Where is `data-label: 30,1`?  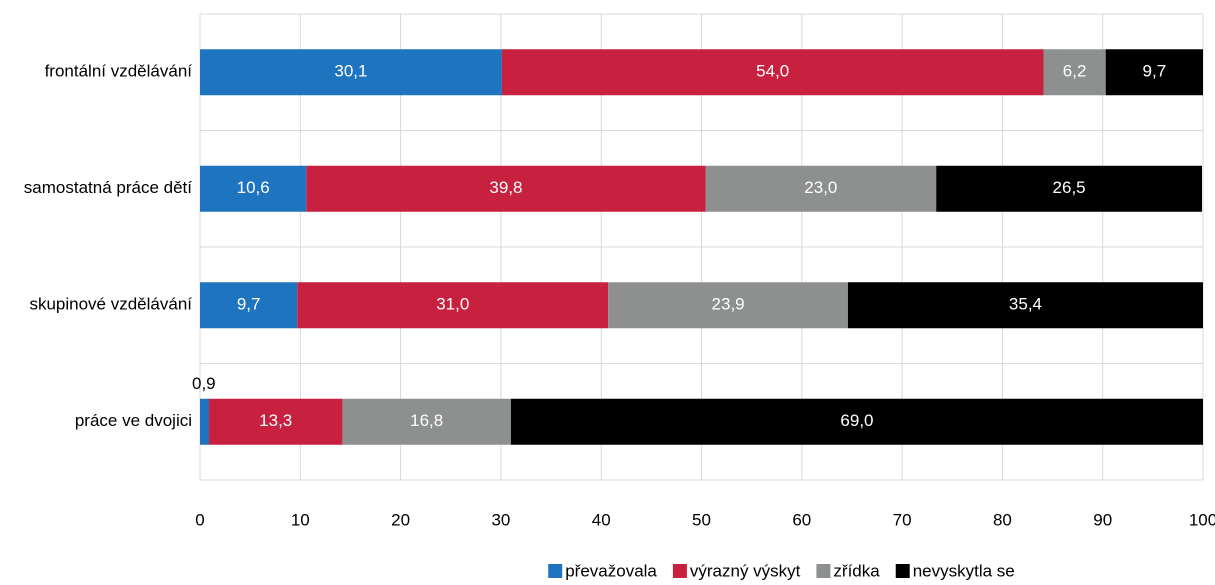
data-label: 30,1 is located at coordinates (350, 71).